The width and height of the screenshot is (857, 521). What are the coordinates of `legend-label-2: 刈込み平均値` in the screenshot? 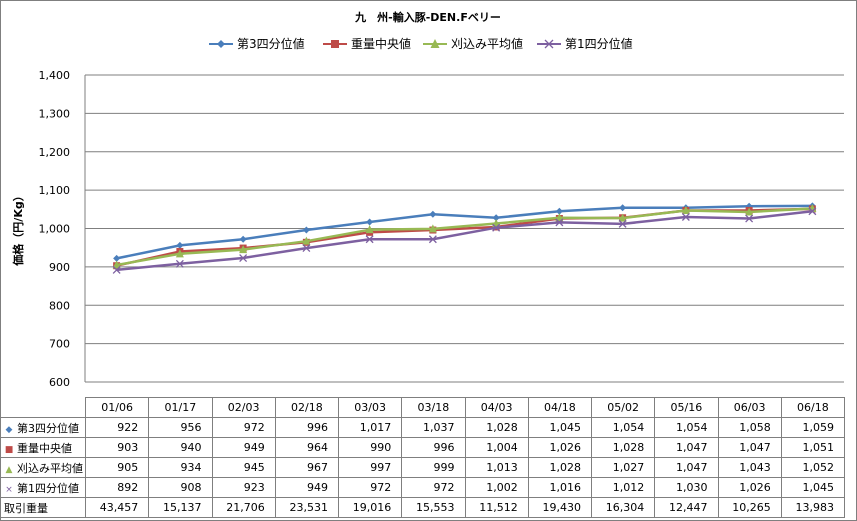 It's located at (487, 43).